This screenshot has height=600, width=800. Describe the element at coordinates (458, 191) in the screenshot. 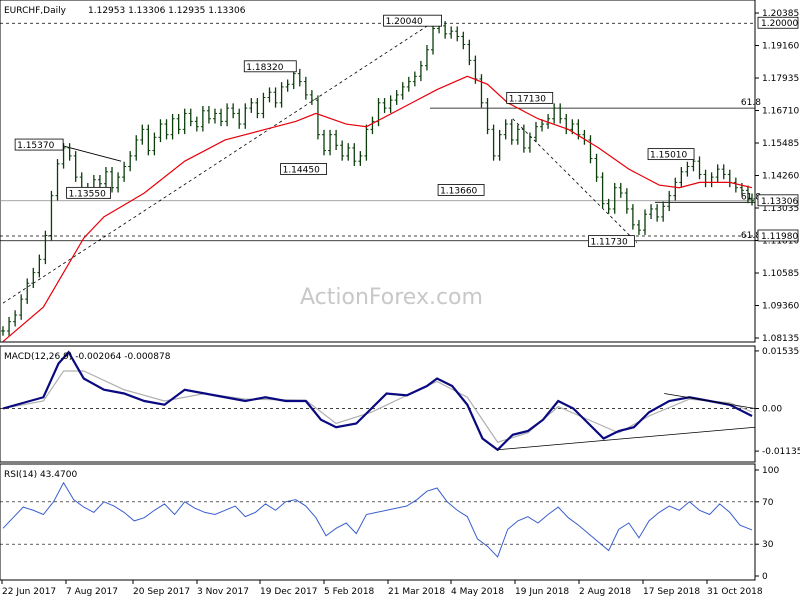

I see `price-label: 1.13660` at that location.